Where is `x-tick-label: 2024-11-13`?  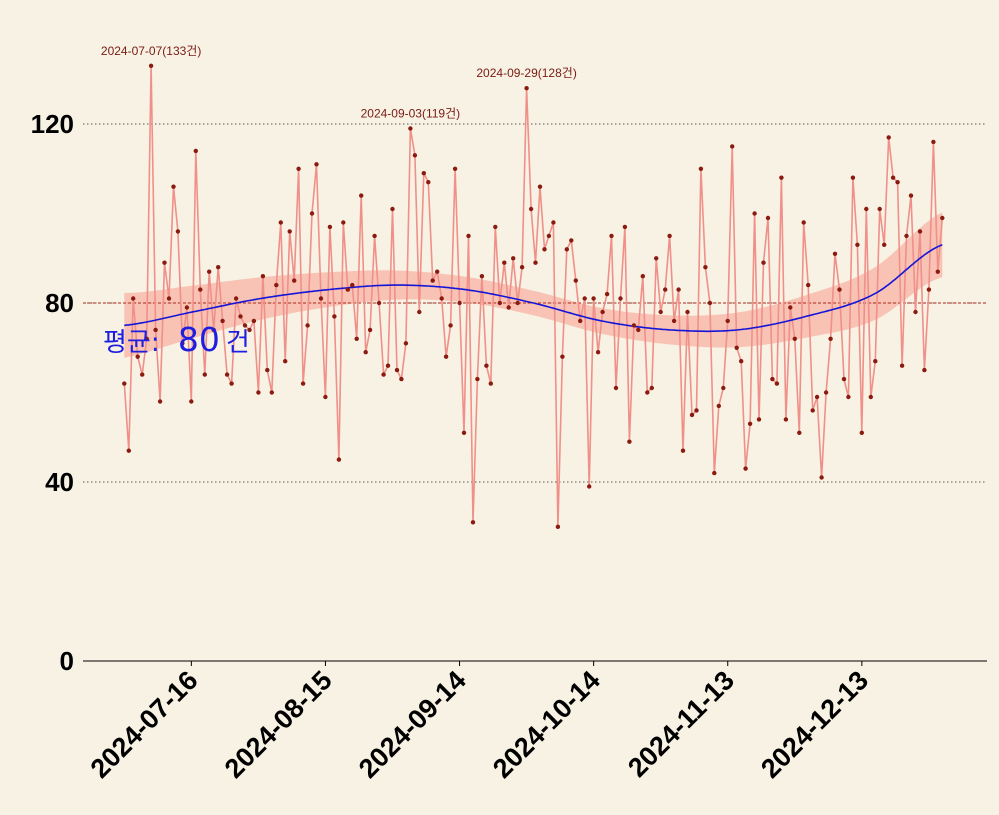
x-tick-label: 2024-11-13 is located at coordinates (681, 724).